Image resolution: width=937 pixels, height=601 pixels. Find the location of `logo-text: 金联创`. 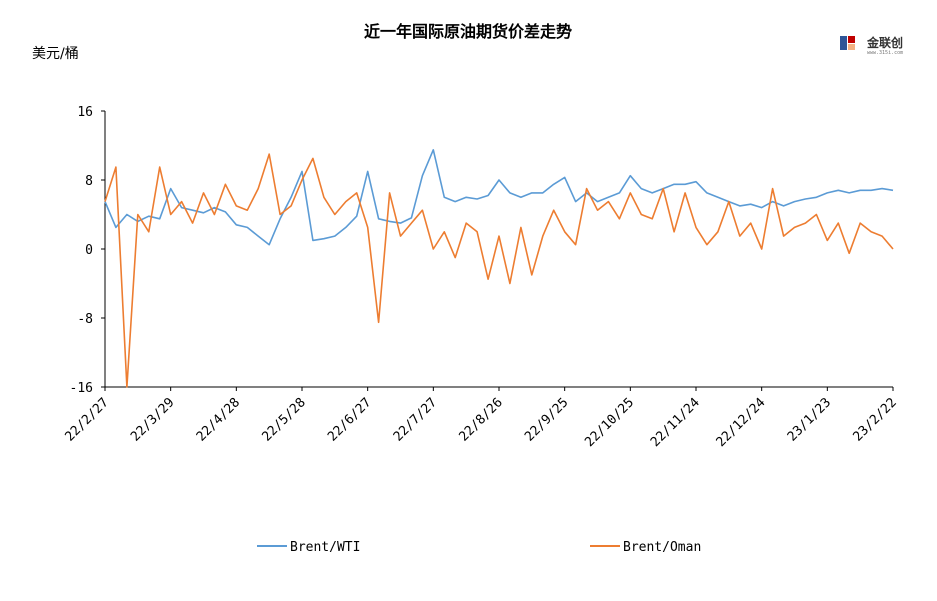

logo-text: 金联创 is located at coordinates (884, 42).